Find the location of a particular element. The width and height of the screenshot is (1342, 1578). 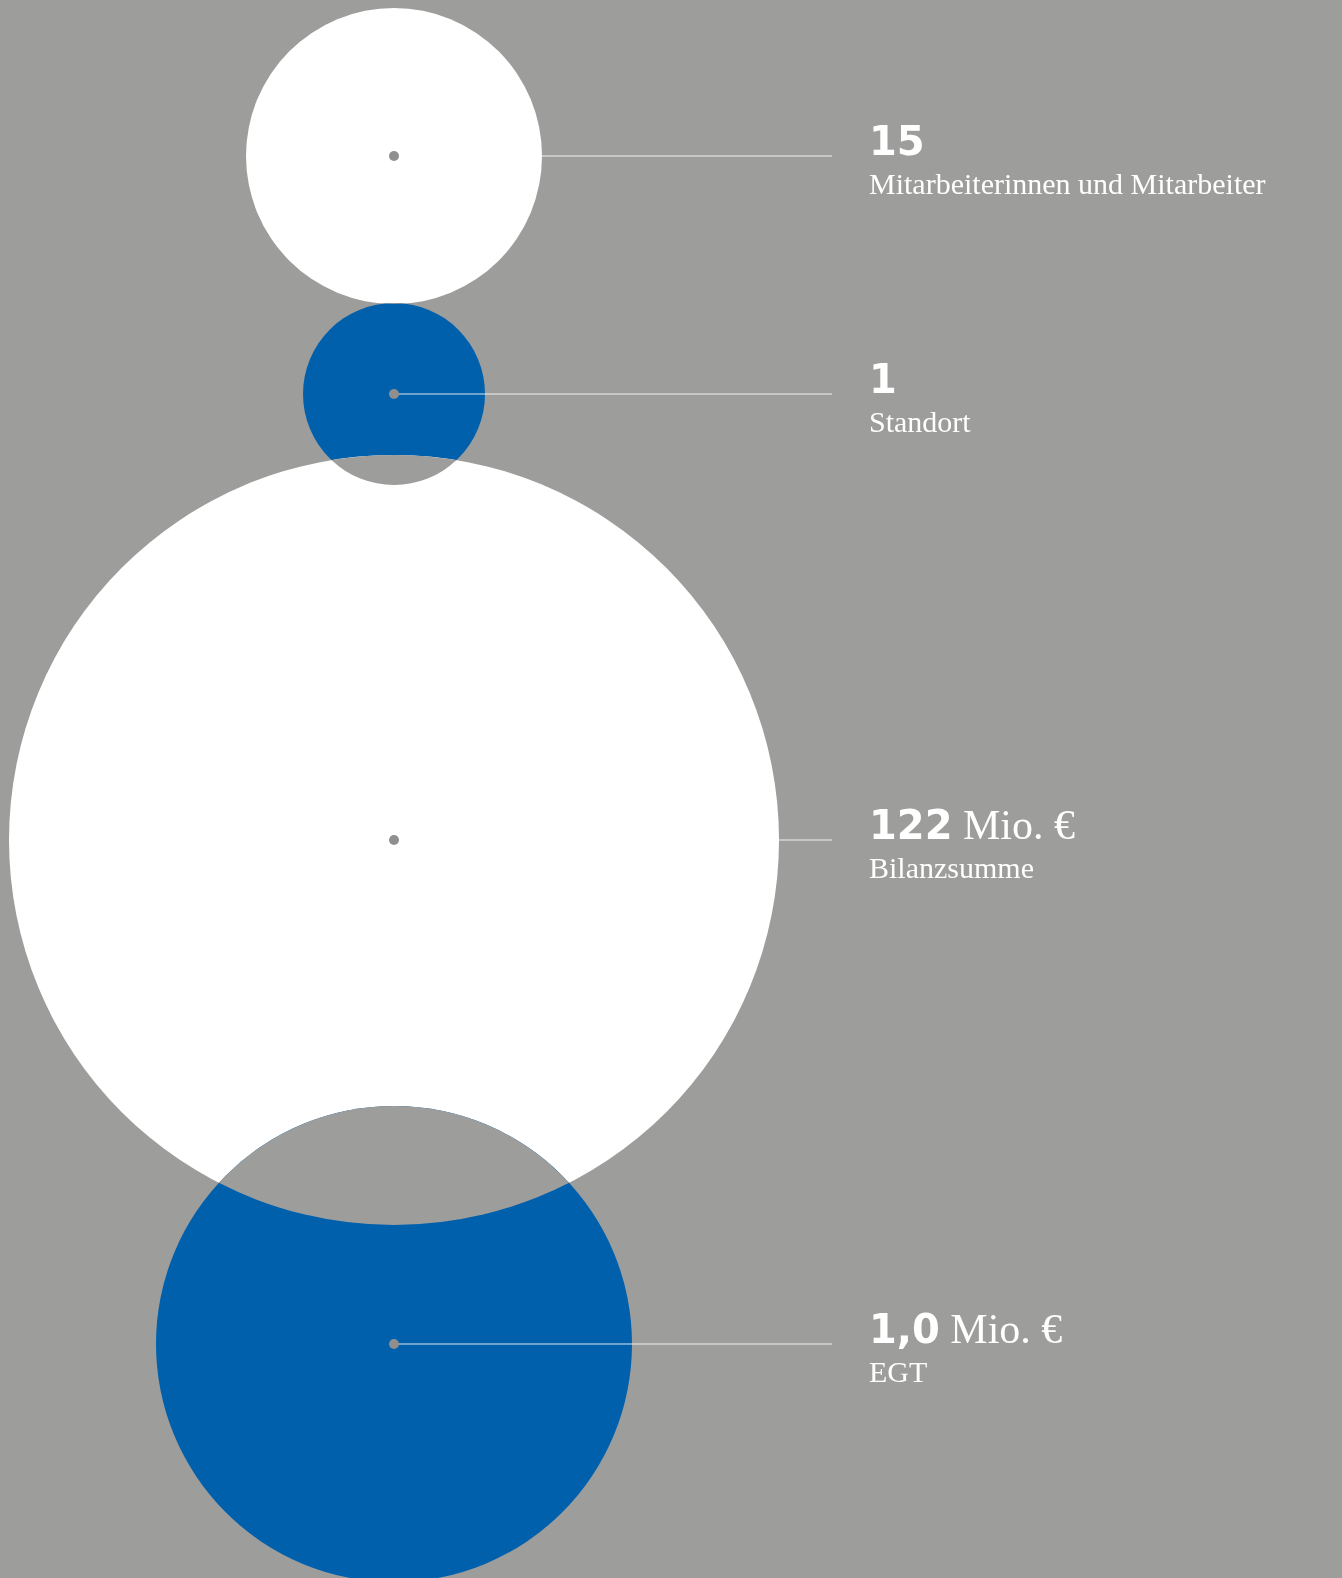

data-label: 15 is located at coordinates (897, 141).